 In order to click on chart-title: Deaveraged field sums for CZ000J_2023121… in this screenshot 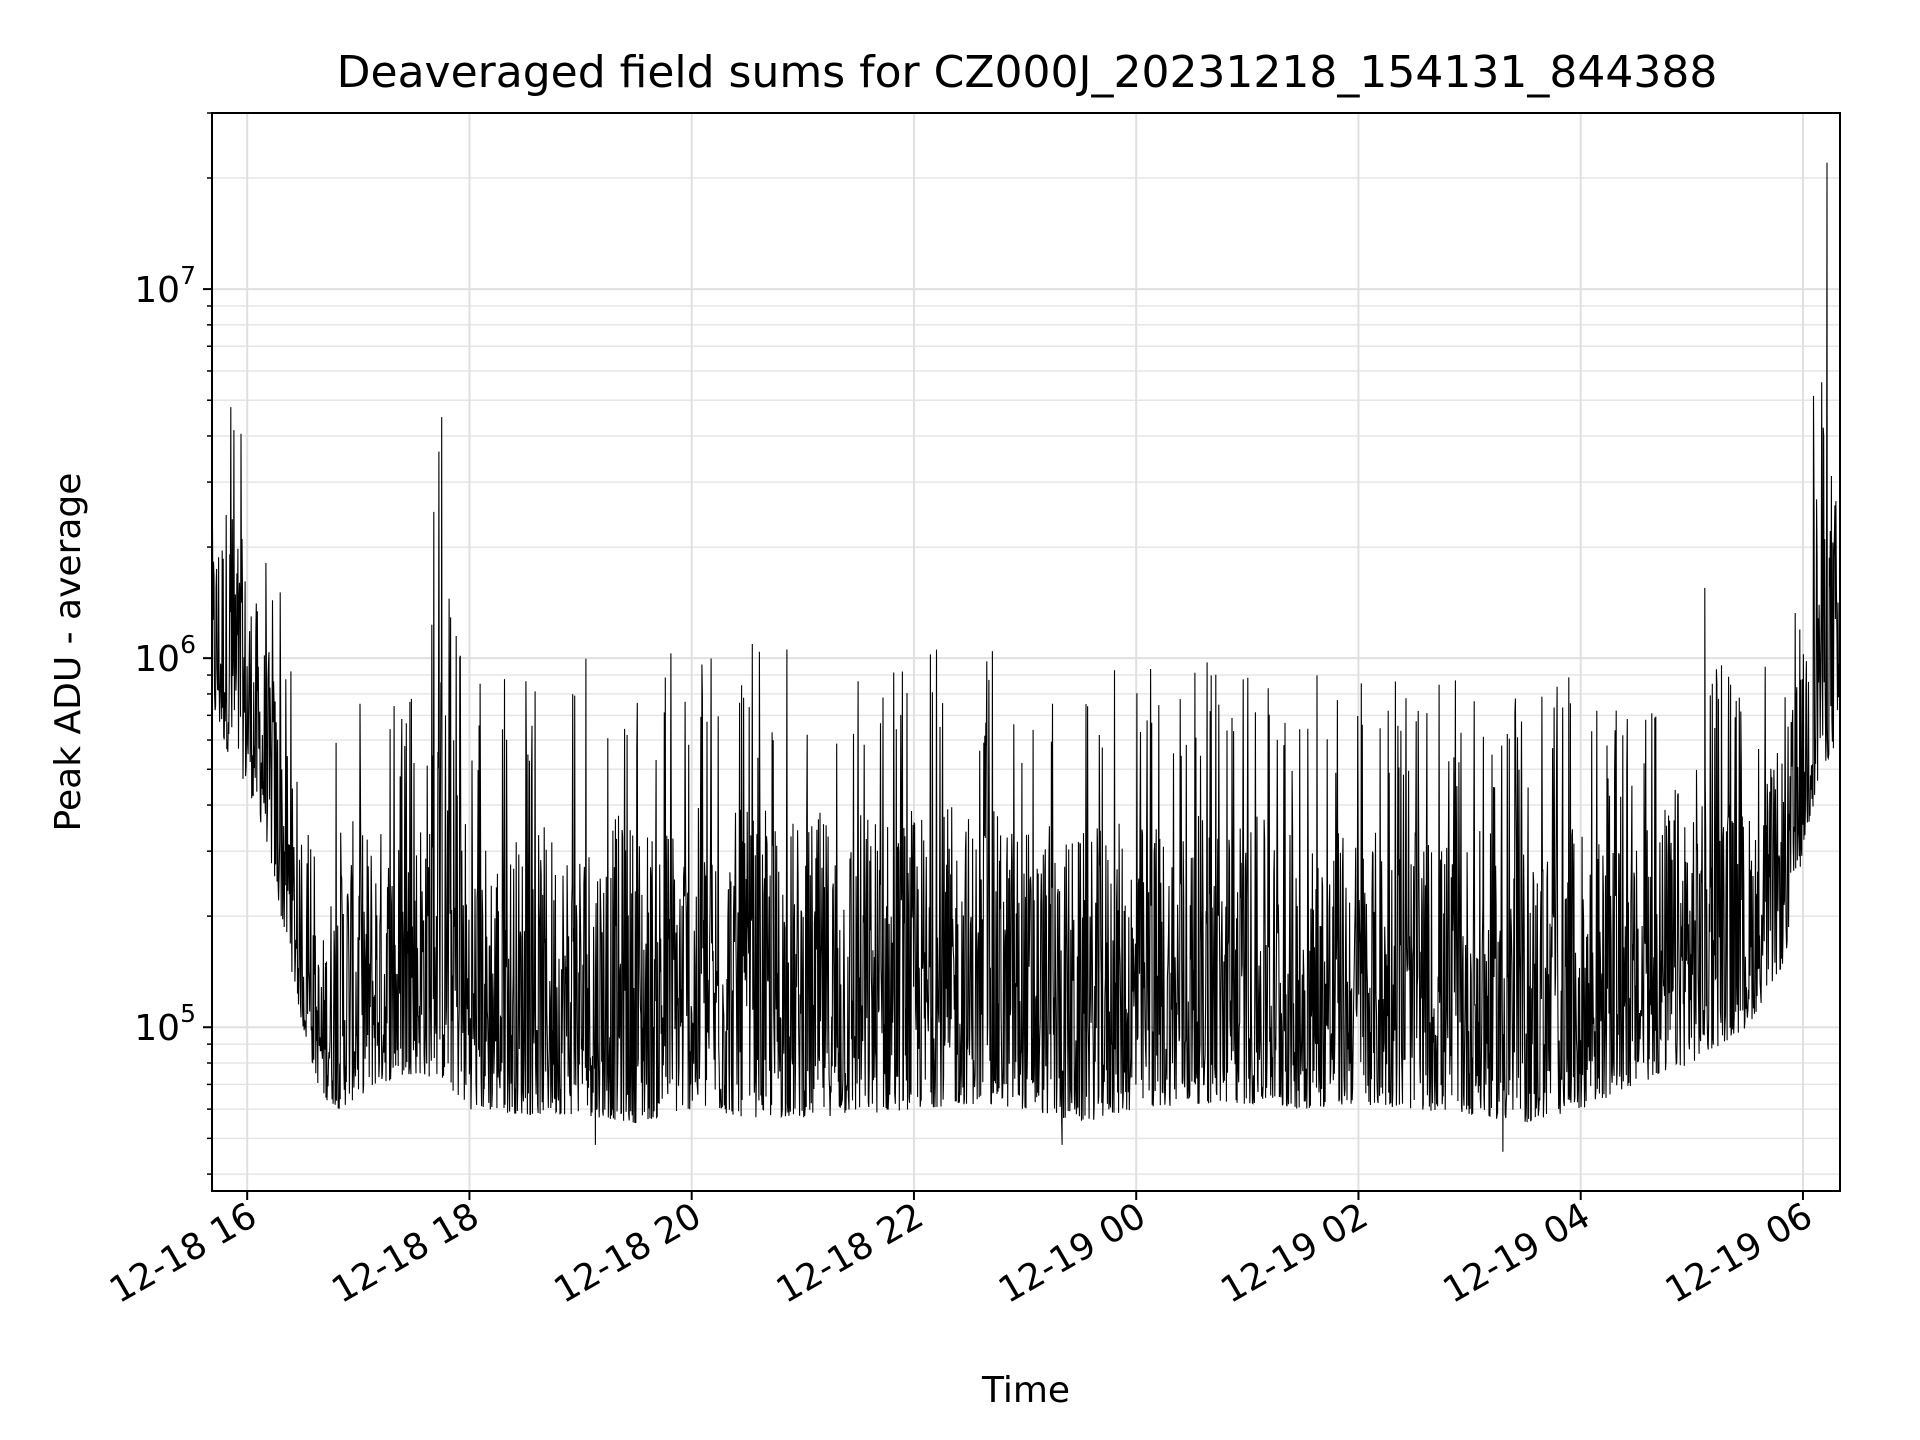, I will do `click(1027, 72)`.